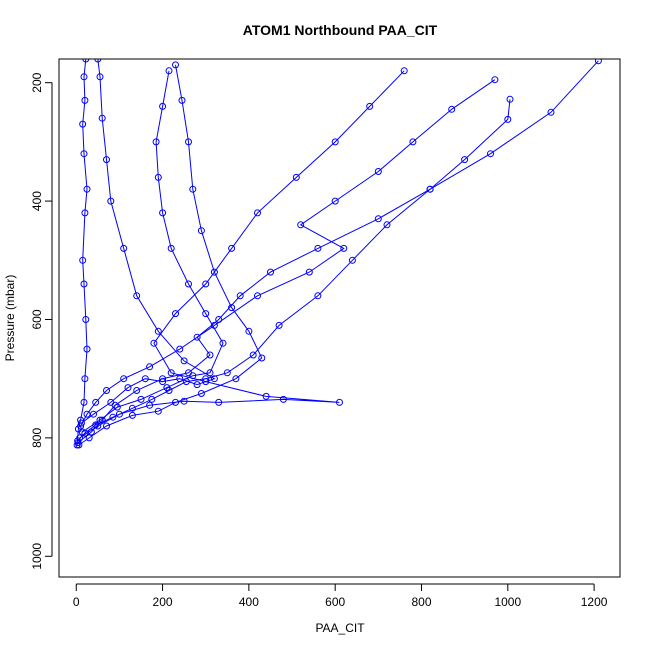 This screenshot has height=650, width=650. Describe the element at coordinates (340, 628) in the screenshot. I see `x-axis-label: PAA_CIT` at that location.